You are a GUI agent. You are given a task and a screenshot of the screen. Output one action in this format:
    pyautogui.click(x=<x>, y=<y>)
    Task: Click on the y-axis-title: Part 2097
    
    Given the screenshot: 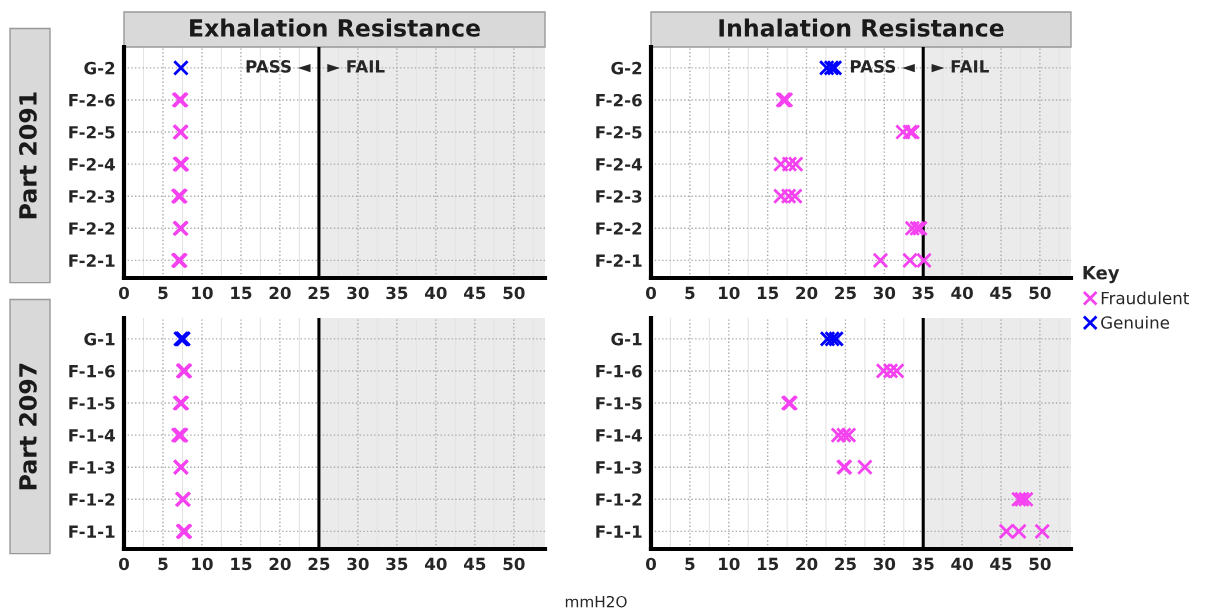 What is the action you would take?
    pyautogui.click(x=27, y=426)
    